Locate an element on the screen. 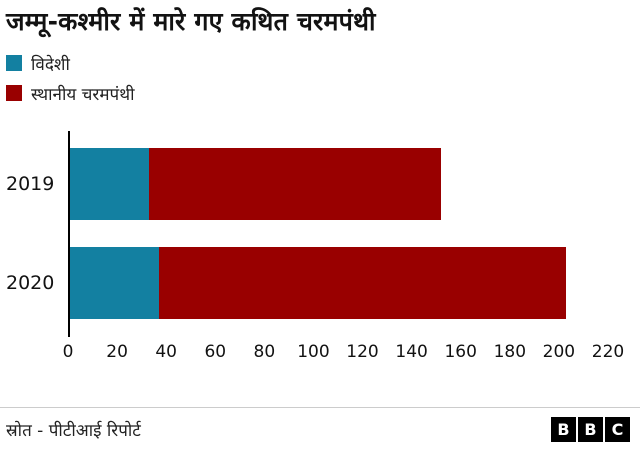 This screenshot has height=450, width=640. y-axis-line is located at coordinates (69, 233).